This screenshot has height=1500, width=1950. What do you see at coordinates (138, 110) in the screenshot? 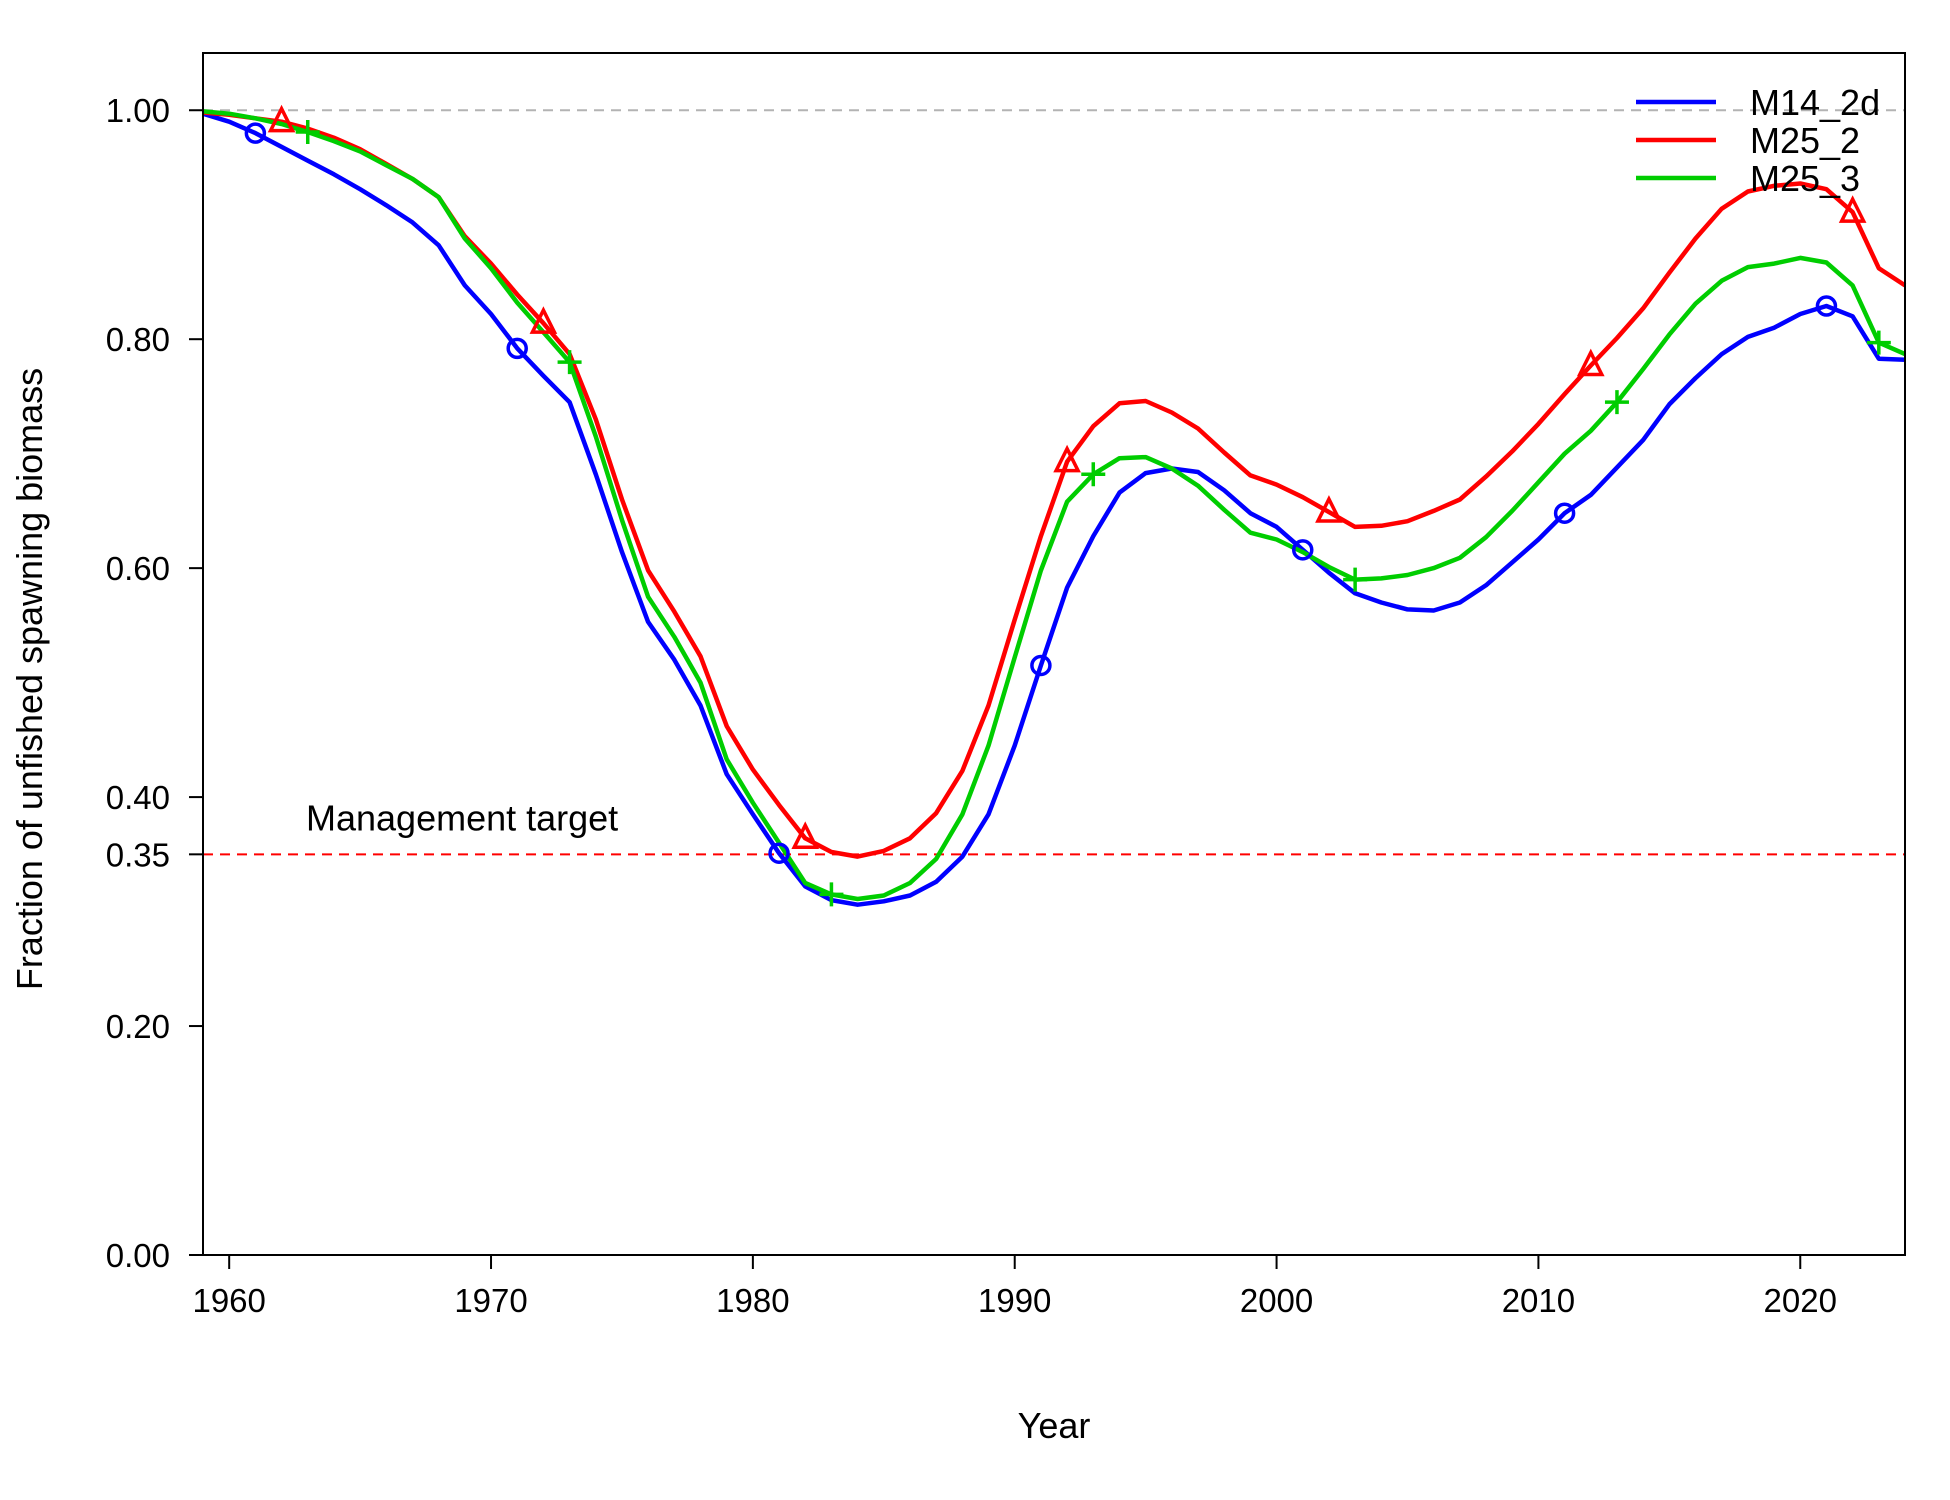
I see `y-tick-label: 1.00` at bounding box center [138, 110].